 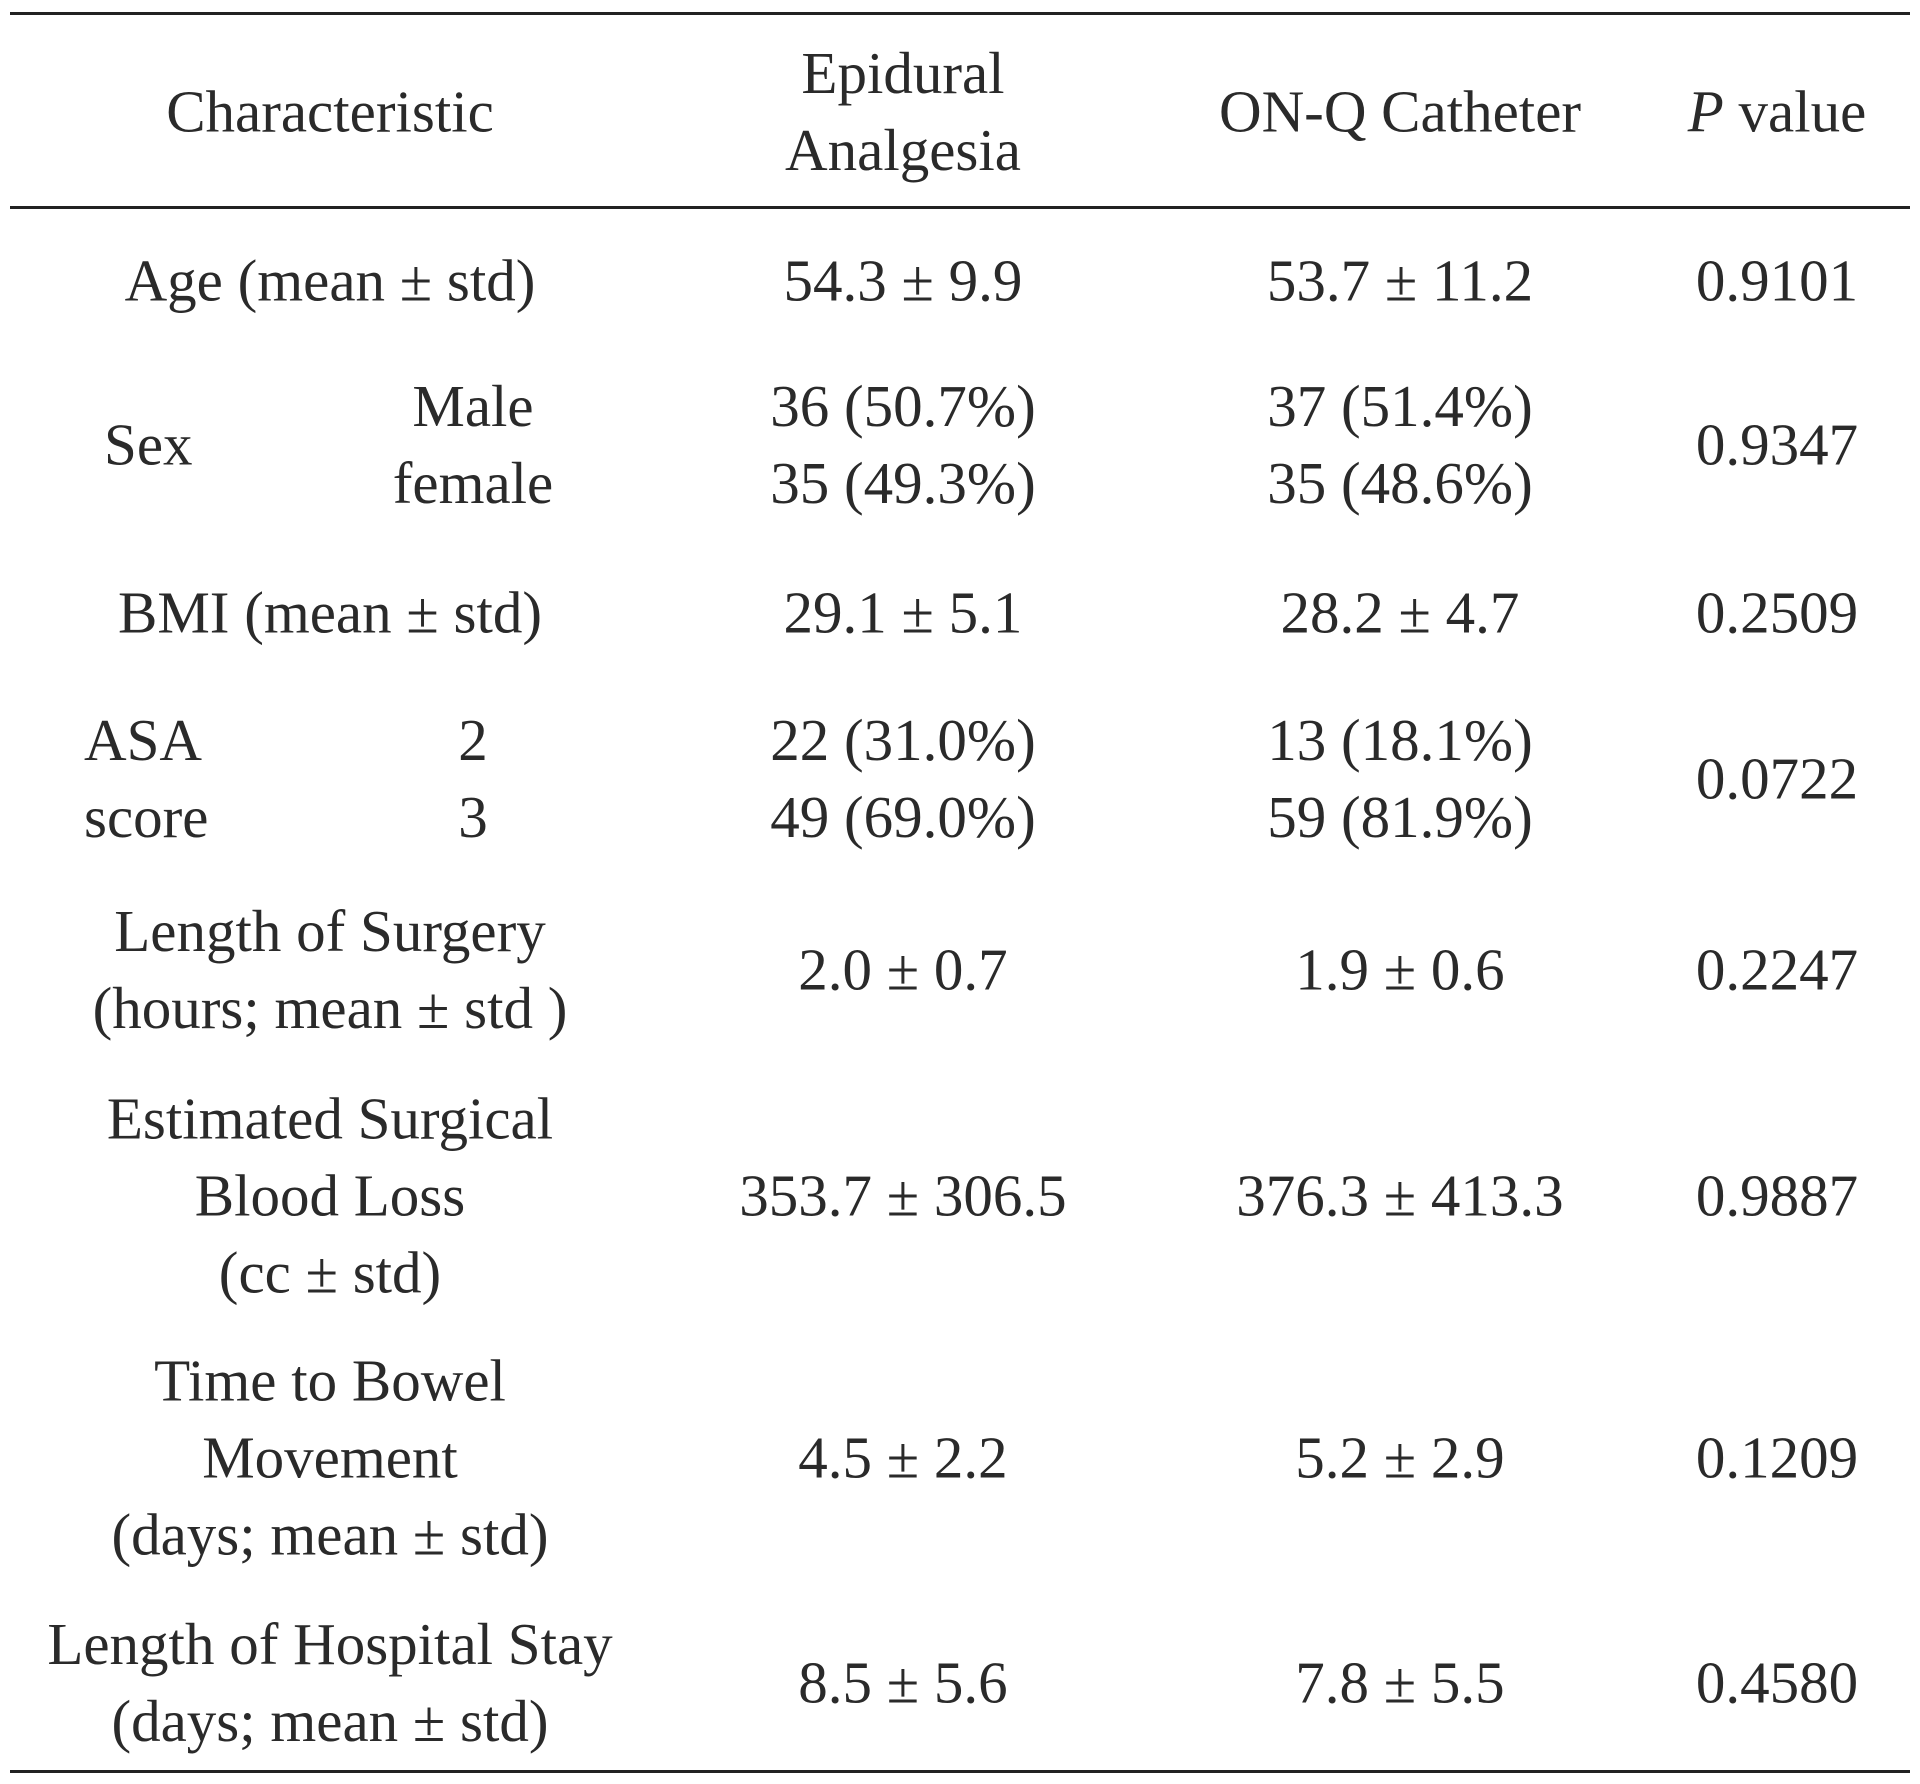 What do you see at coordinates (473, 444) in the screenshot?
I see `row-sex-sub: Male female` at bounding box center [473, 444].